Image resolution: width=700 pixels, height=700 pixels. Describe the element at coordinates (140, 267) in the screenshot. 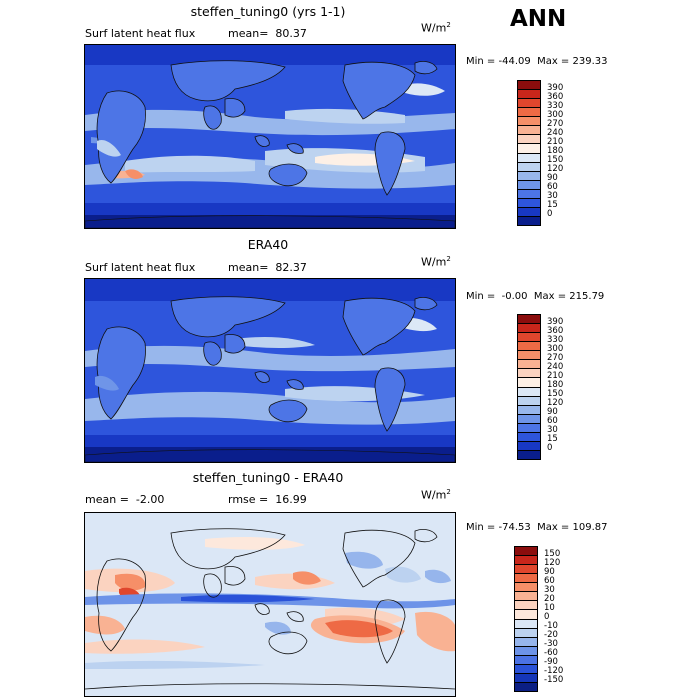

I see `variable-label-obs: Surf latent heat flux` at that location.